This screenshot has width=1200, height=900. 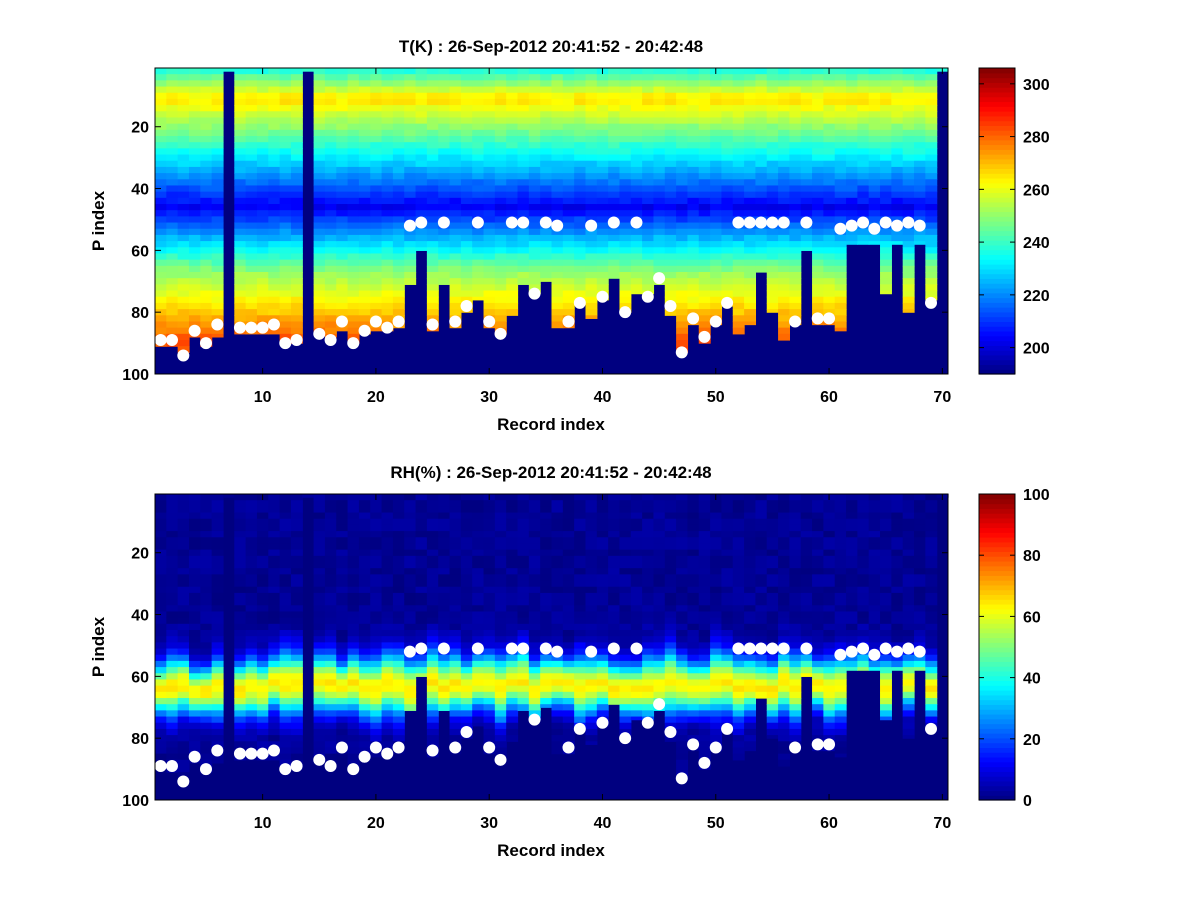 I want to click on x-tick-label: 40, so click(x=603, y=397).